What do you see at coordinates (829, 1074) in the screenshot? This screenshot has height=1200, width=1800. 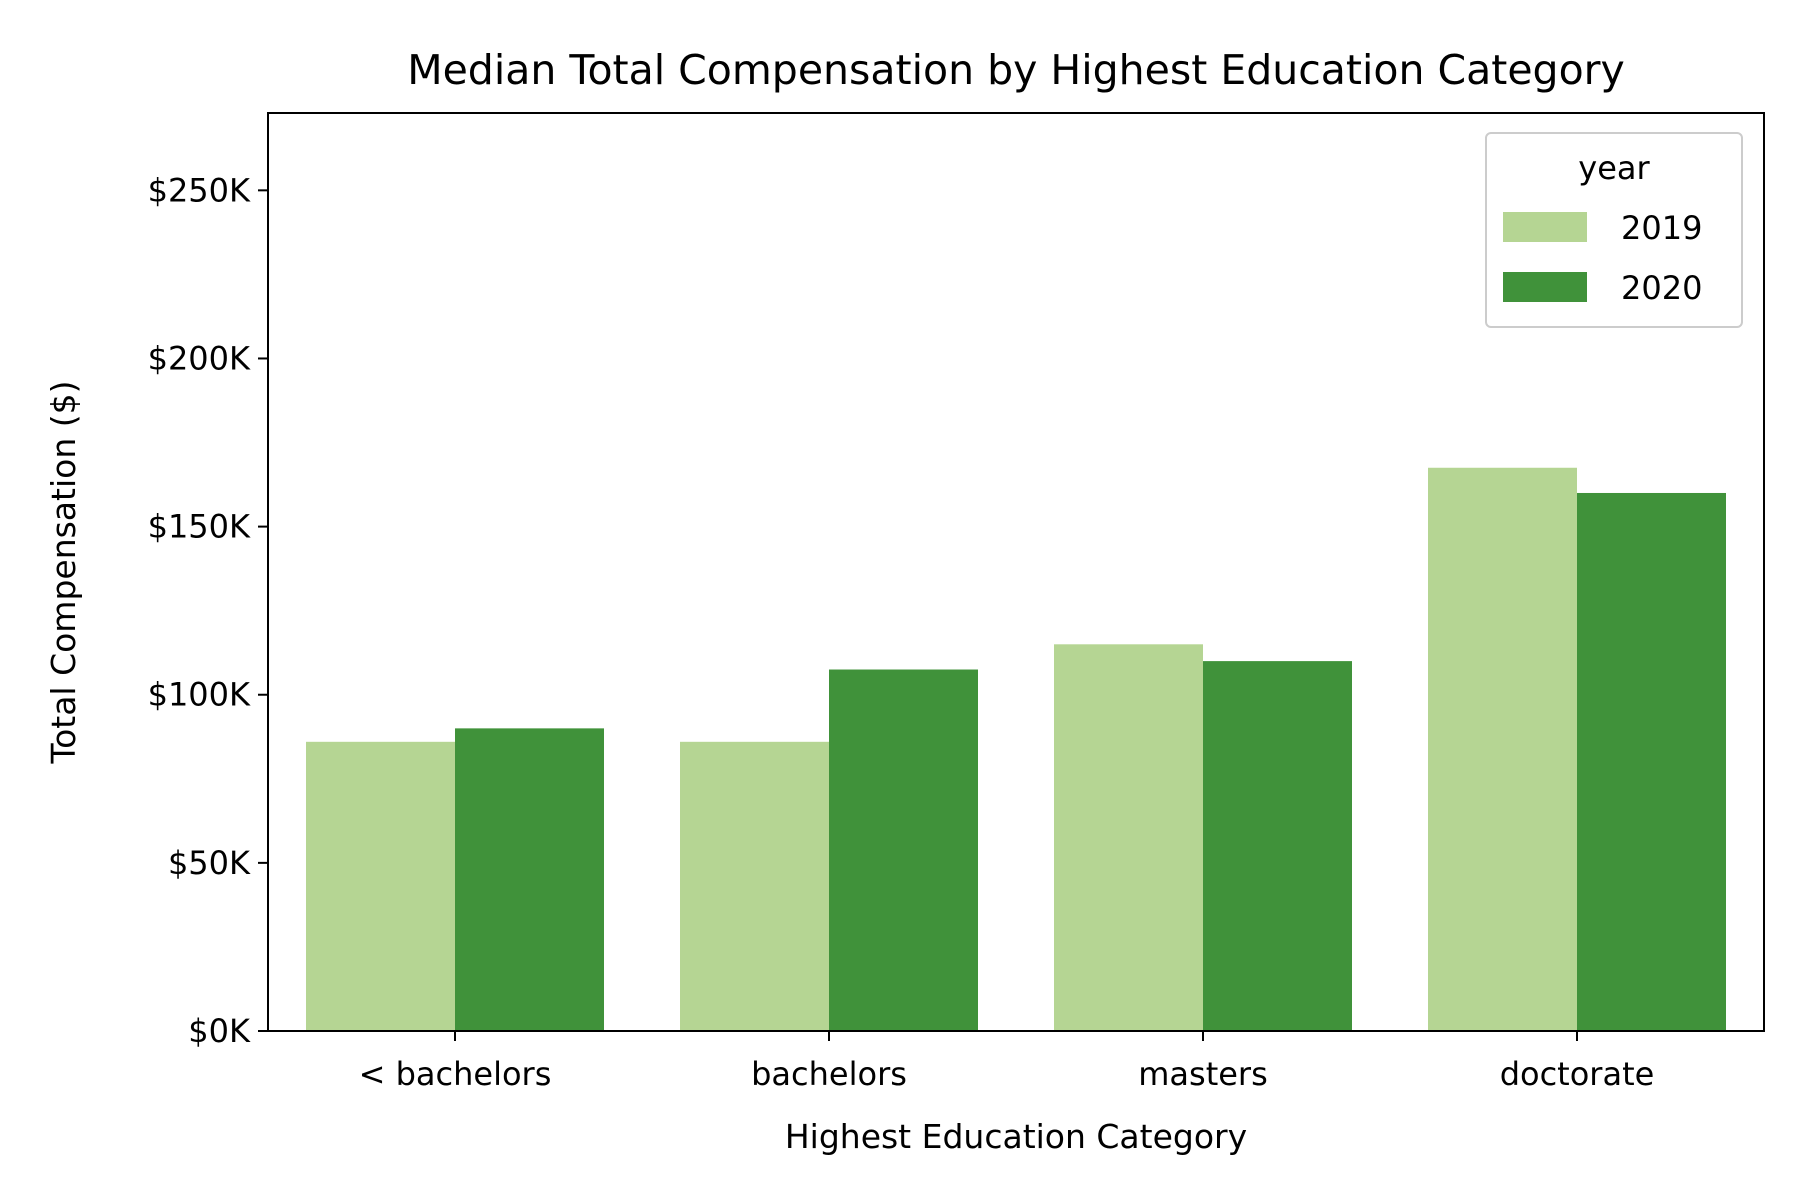 I see `x-tick-label: bachelors` at bounding box center [829, 1074].